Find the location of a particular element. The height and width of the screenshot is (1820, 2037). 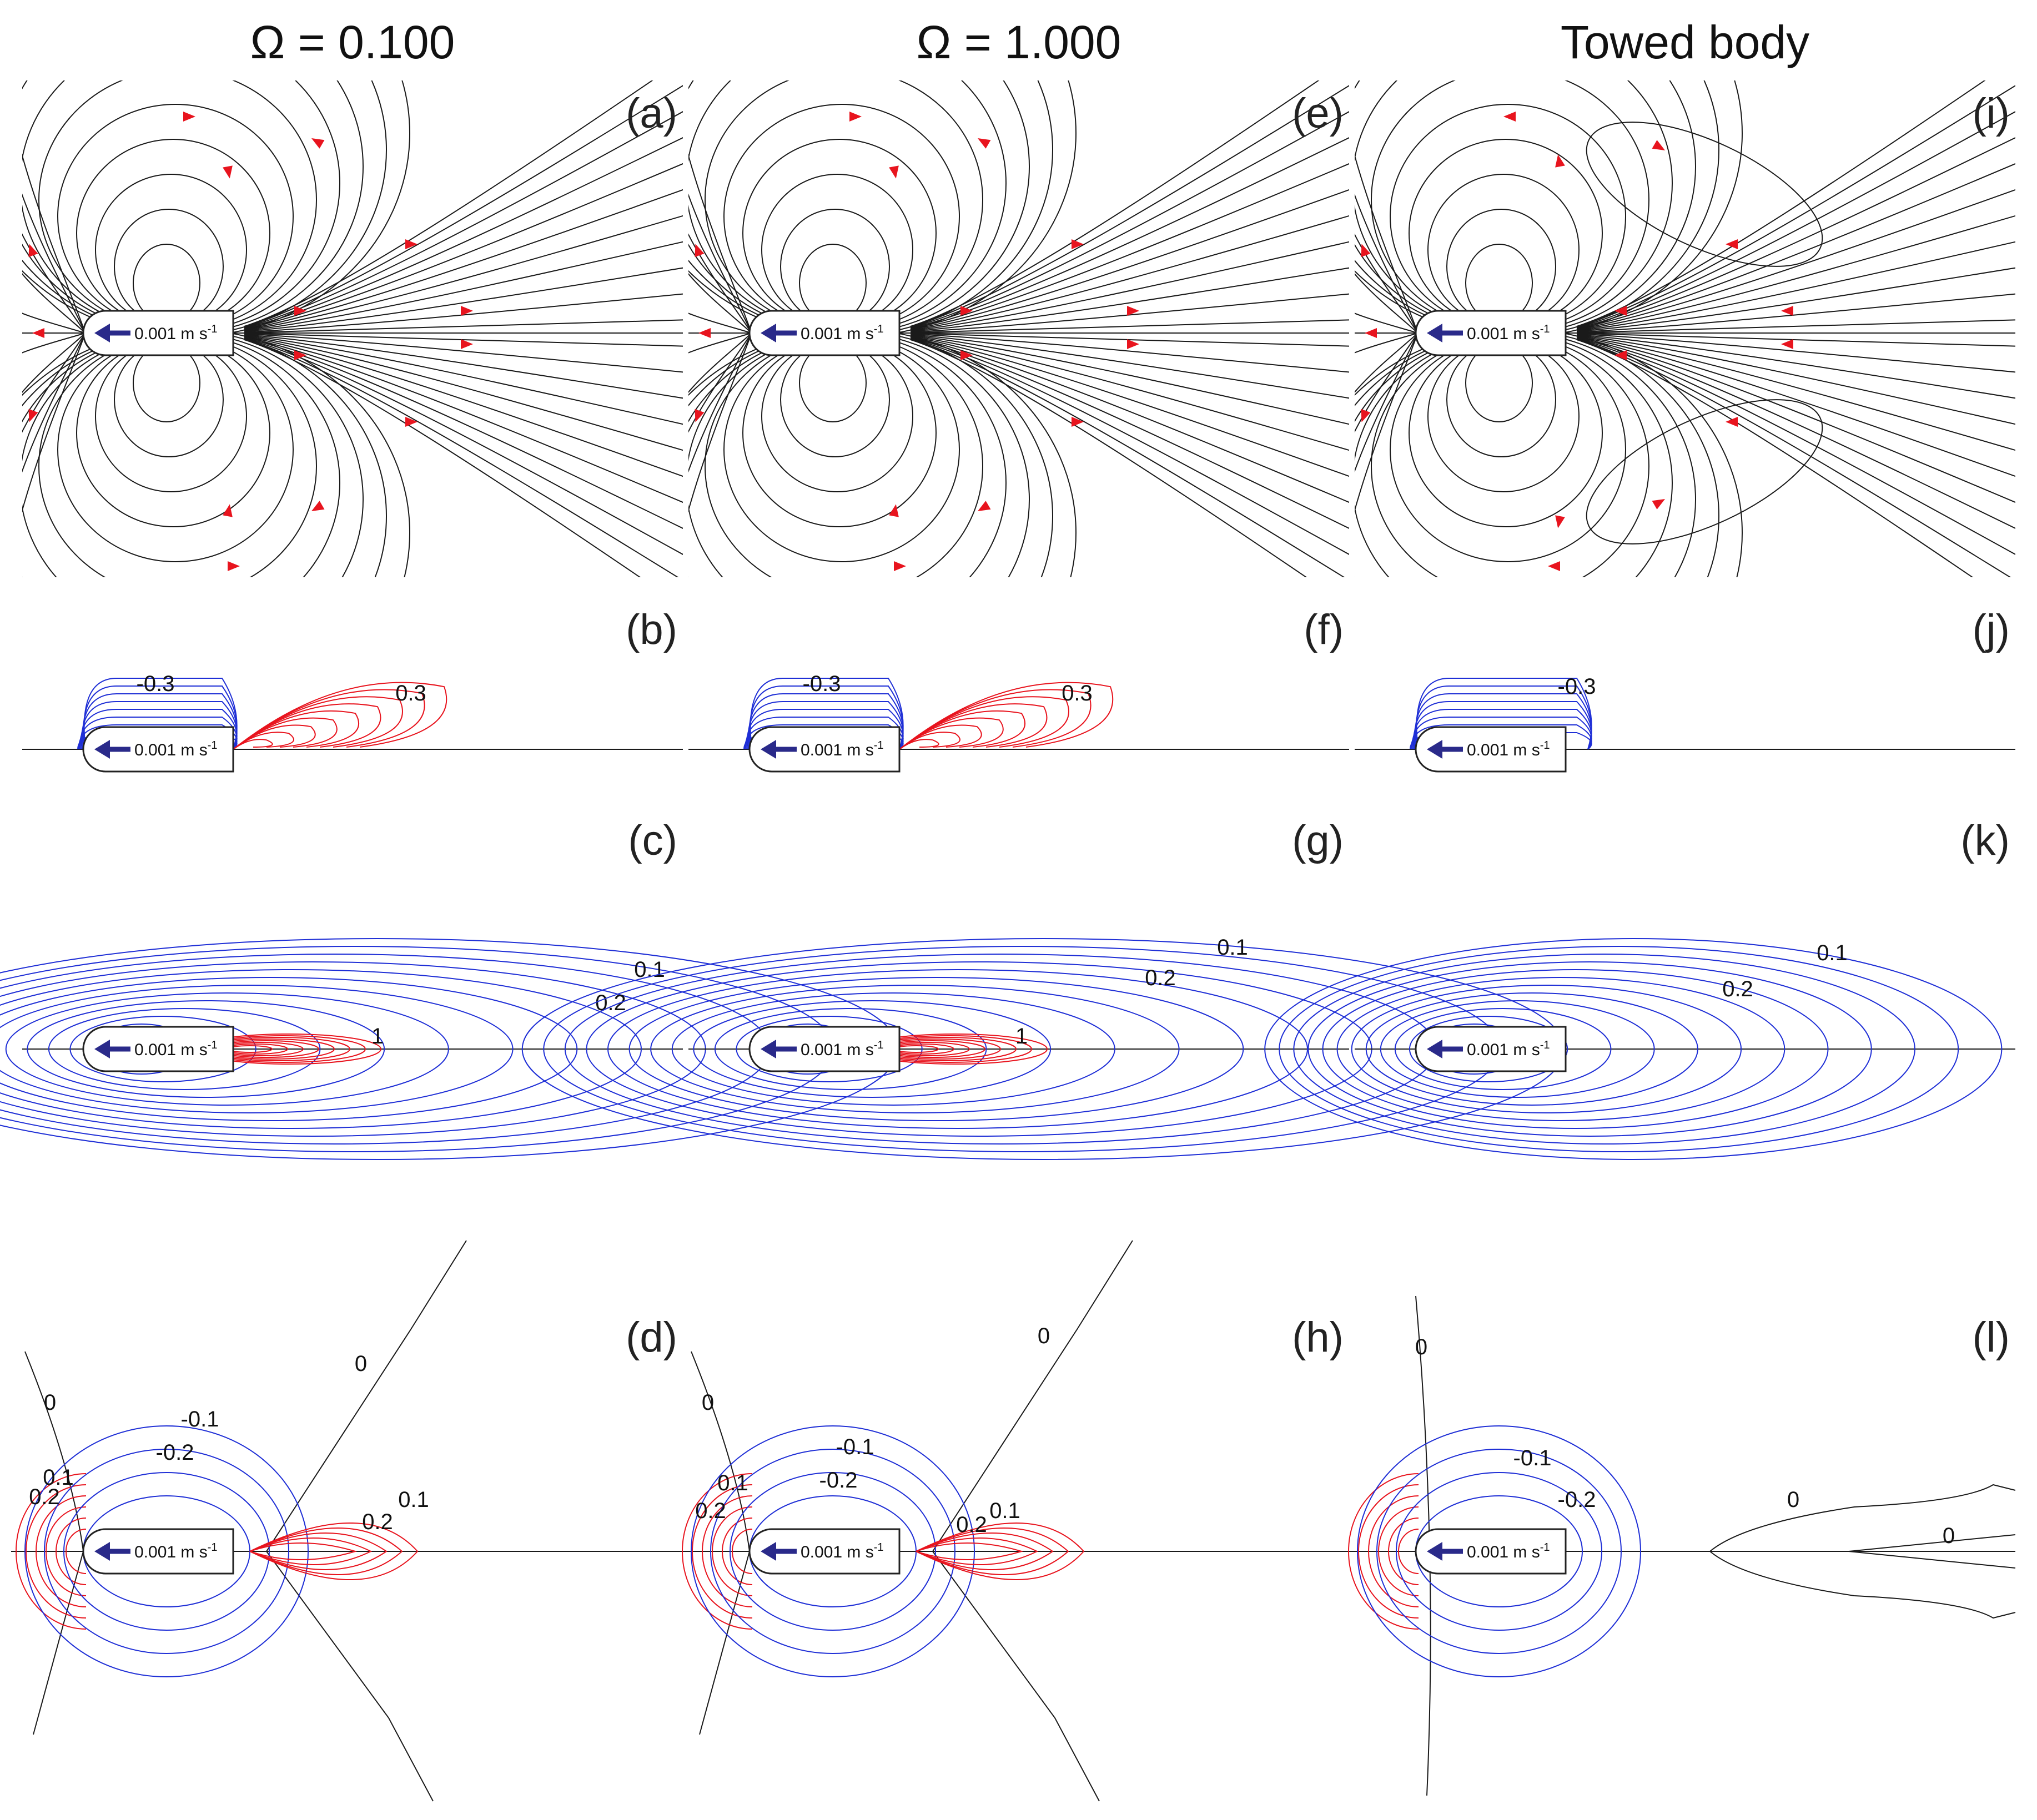

panel-label: (c) is located at coordinates (653, 840).